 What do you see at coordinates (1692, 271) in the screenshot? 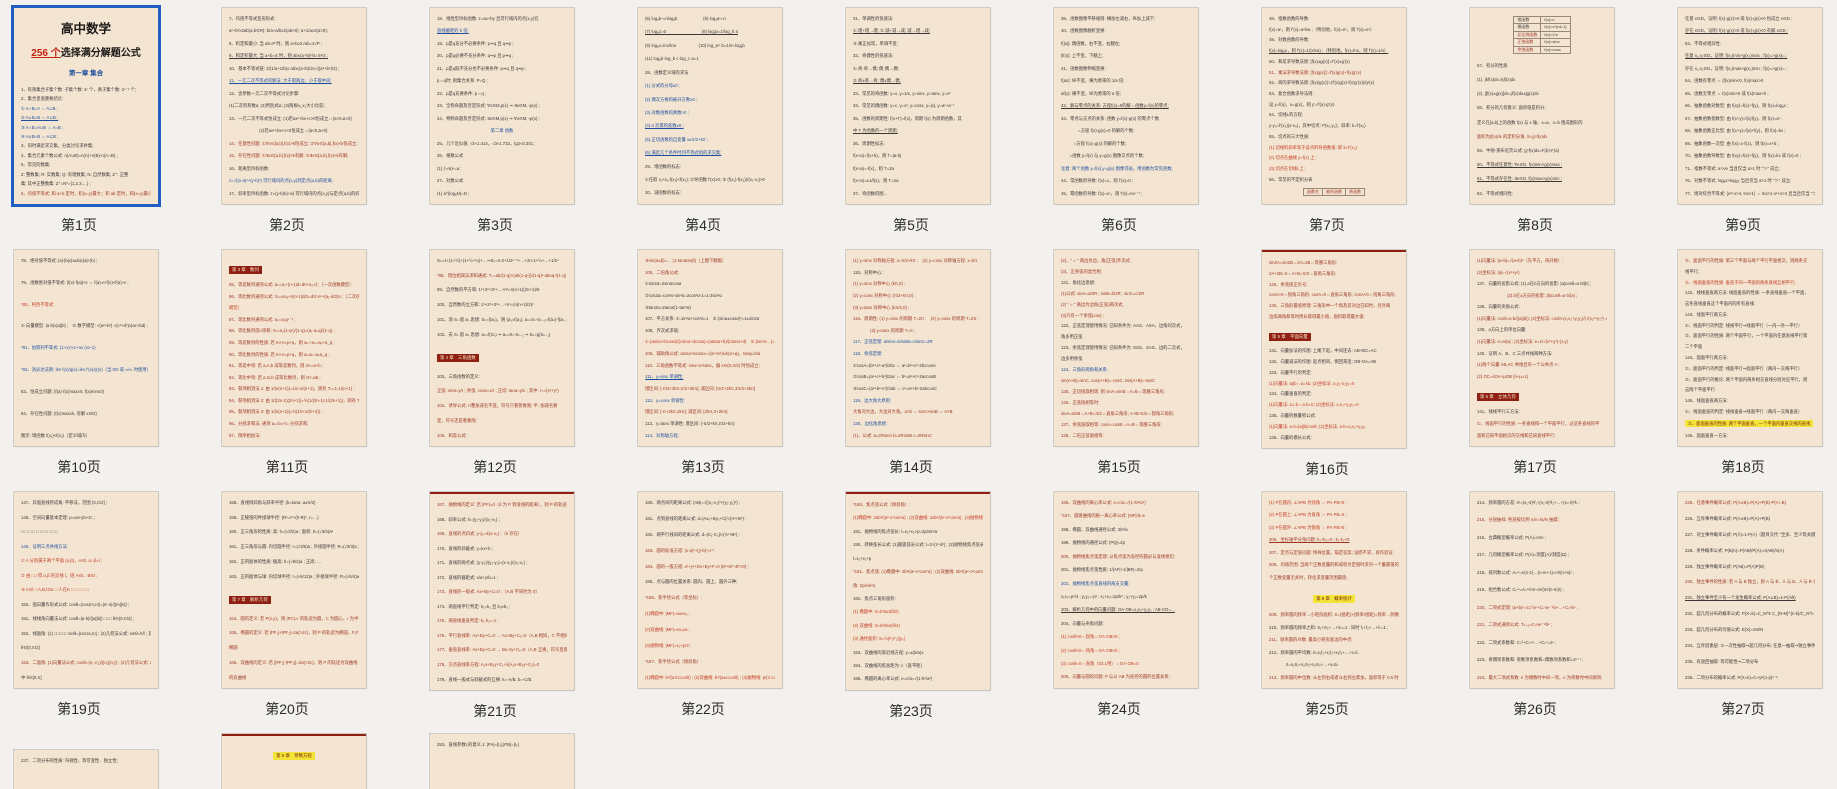
I see `thumb-line: 线平行;` at bounding box center [1692, 271].